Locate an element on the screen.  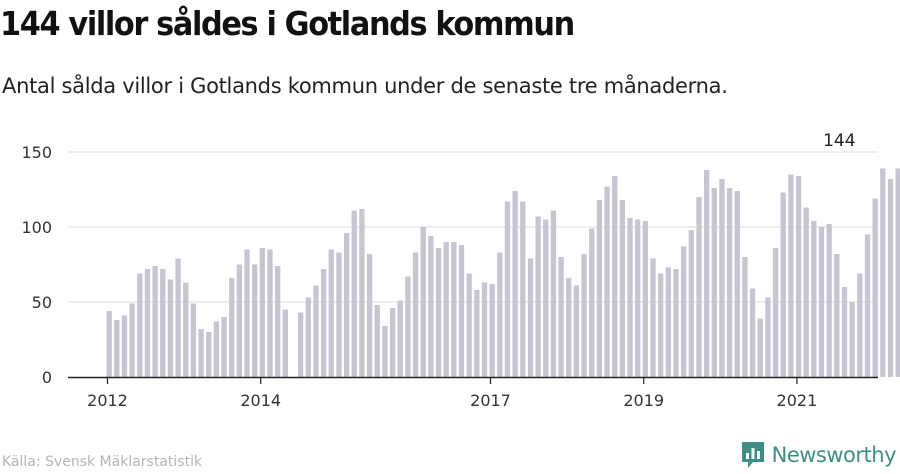
brand-name: Newsworthy is located at coordinates (834, 455).